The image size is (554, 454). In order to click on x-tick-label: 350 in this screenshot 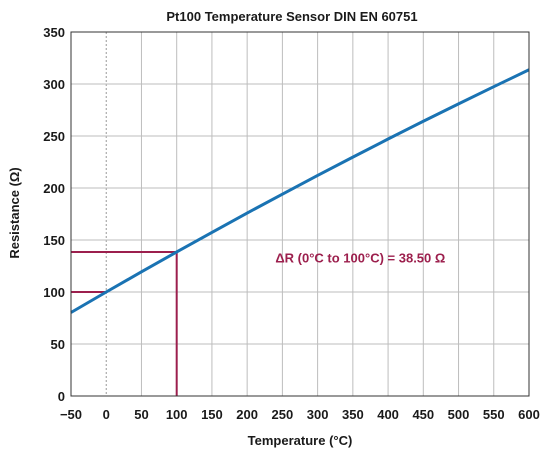, I will do `click(353, 414)`.